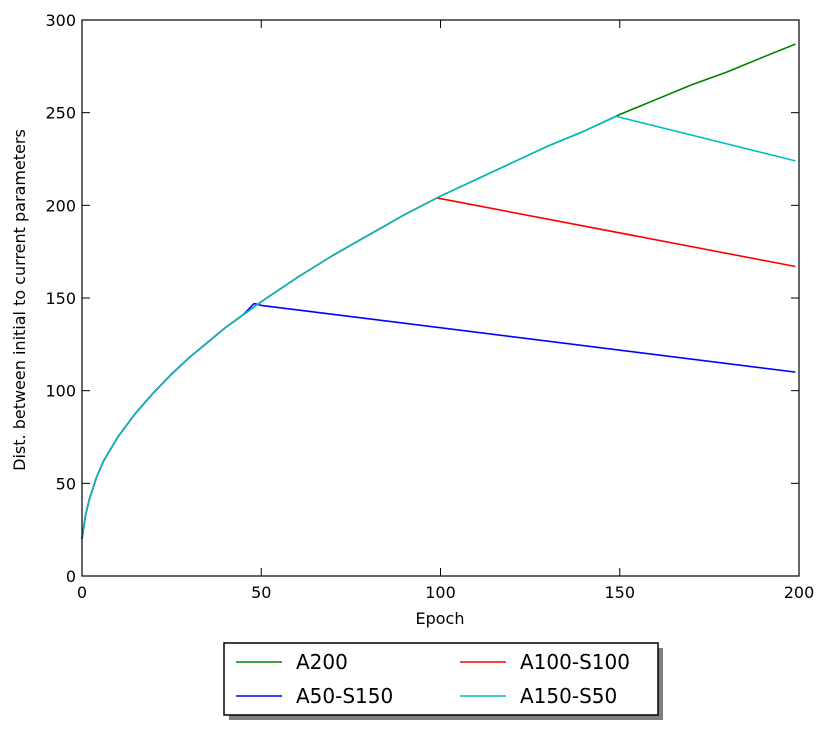 This screenshot has width=830, height=730. I want to click on legend-label-a50-s150: A50-S150, so click(344, 696).